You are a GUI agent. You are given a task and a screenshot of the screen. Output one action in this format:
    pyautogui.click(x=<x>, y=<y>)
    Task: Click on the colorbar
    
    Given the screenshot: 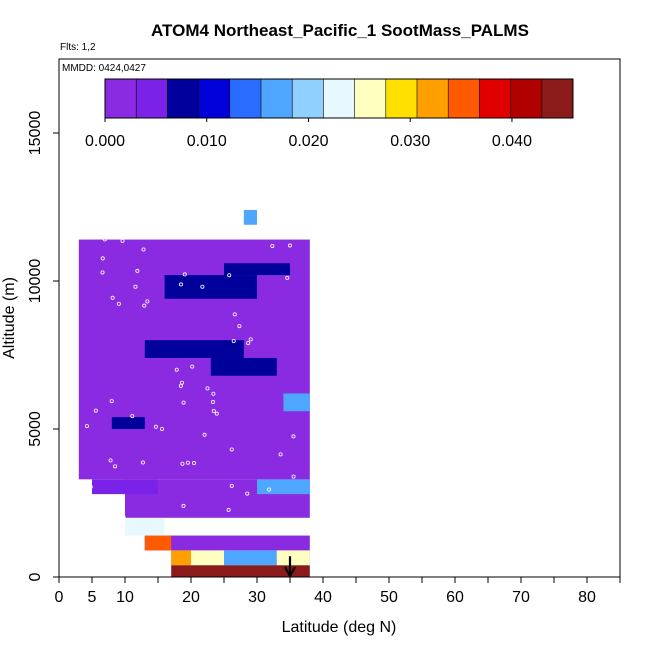 What is the action you would take?
    pyautogui.click(x=339, y=98)
    